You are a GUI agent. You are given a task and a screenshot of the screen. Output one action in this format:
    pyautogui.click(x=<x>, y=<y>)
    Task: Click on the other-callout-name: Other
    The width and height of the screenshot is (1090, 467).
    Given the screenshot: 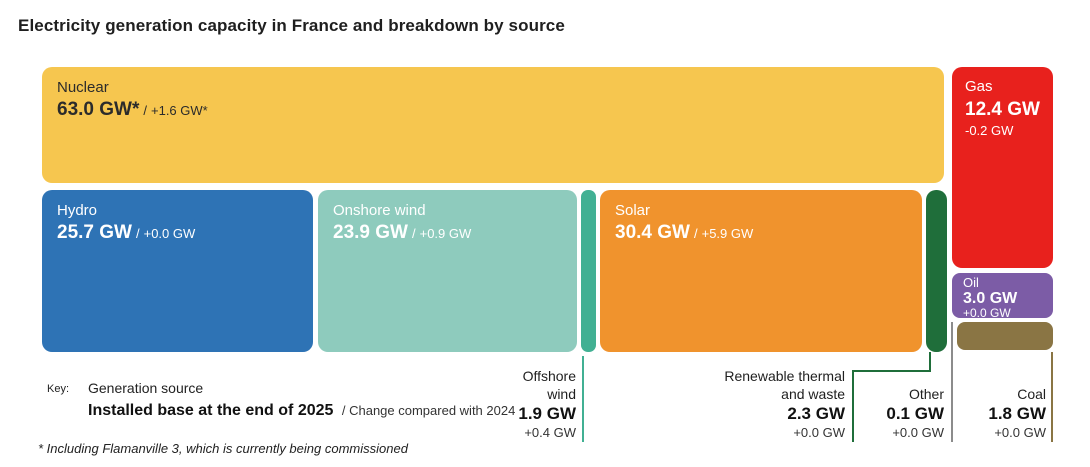 What is the action you would take?
    pyautogui.click(x=926, y=393)
    